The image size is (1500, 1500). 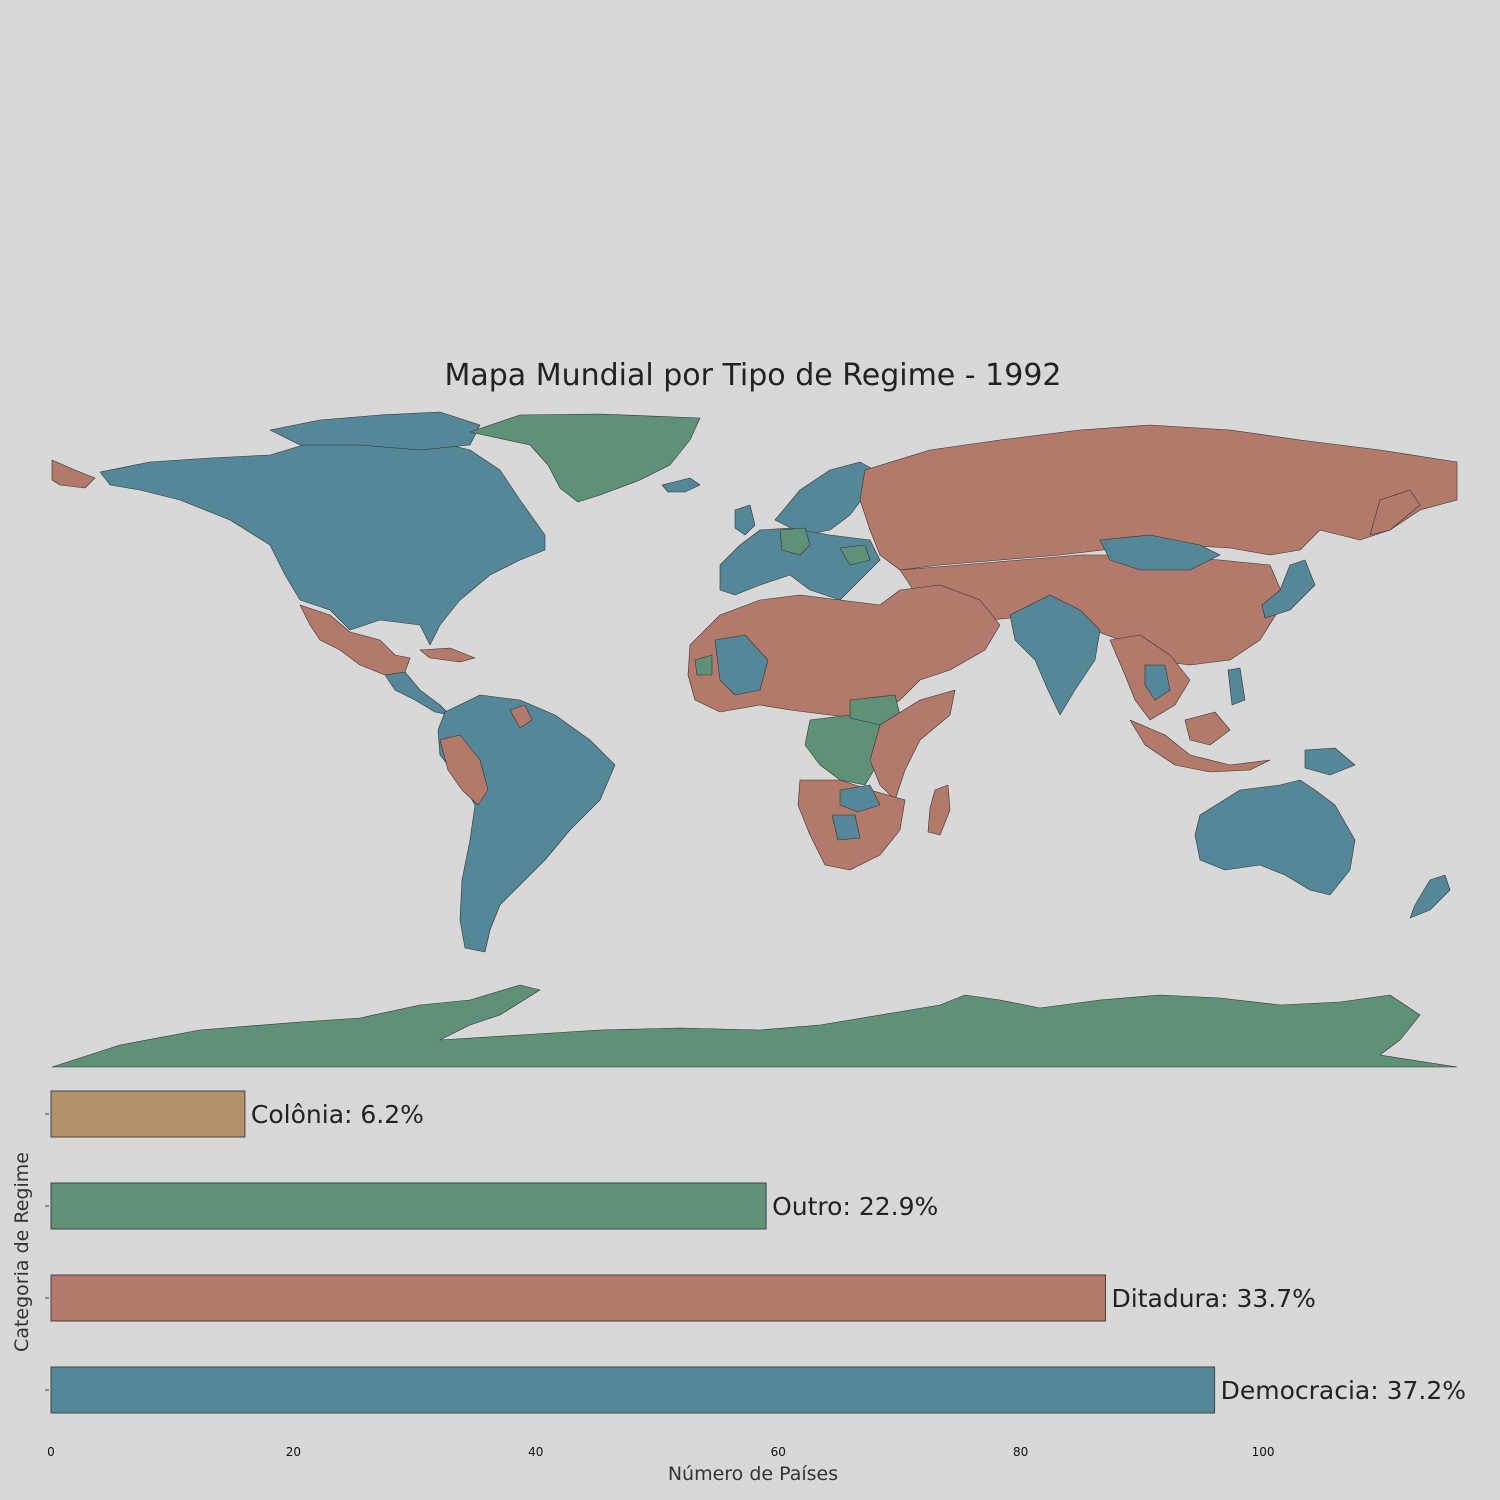 What do you see at coordinates (47, 1252) in the screenshot?
I see `y-ticks` at bounding box center [47, 1252].